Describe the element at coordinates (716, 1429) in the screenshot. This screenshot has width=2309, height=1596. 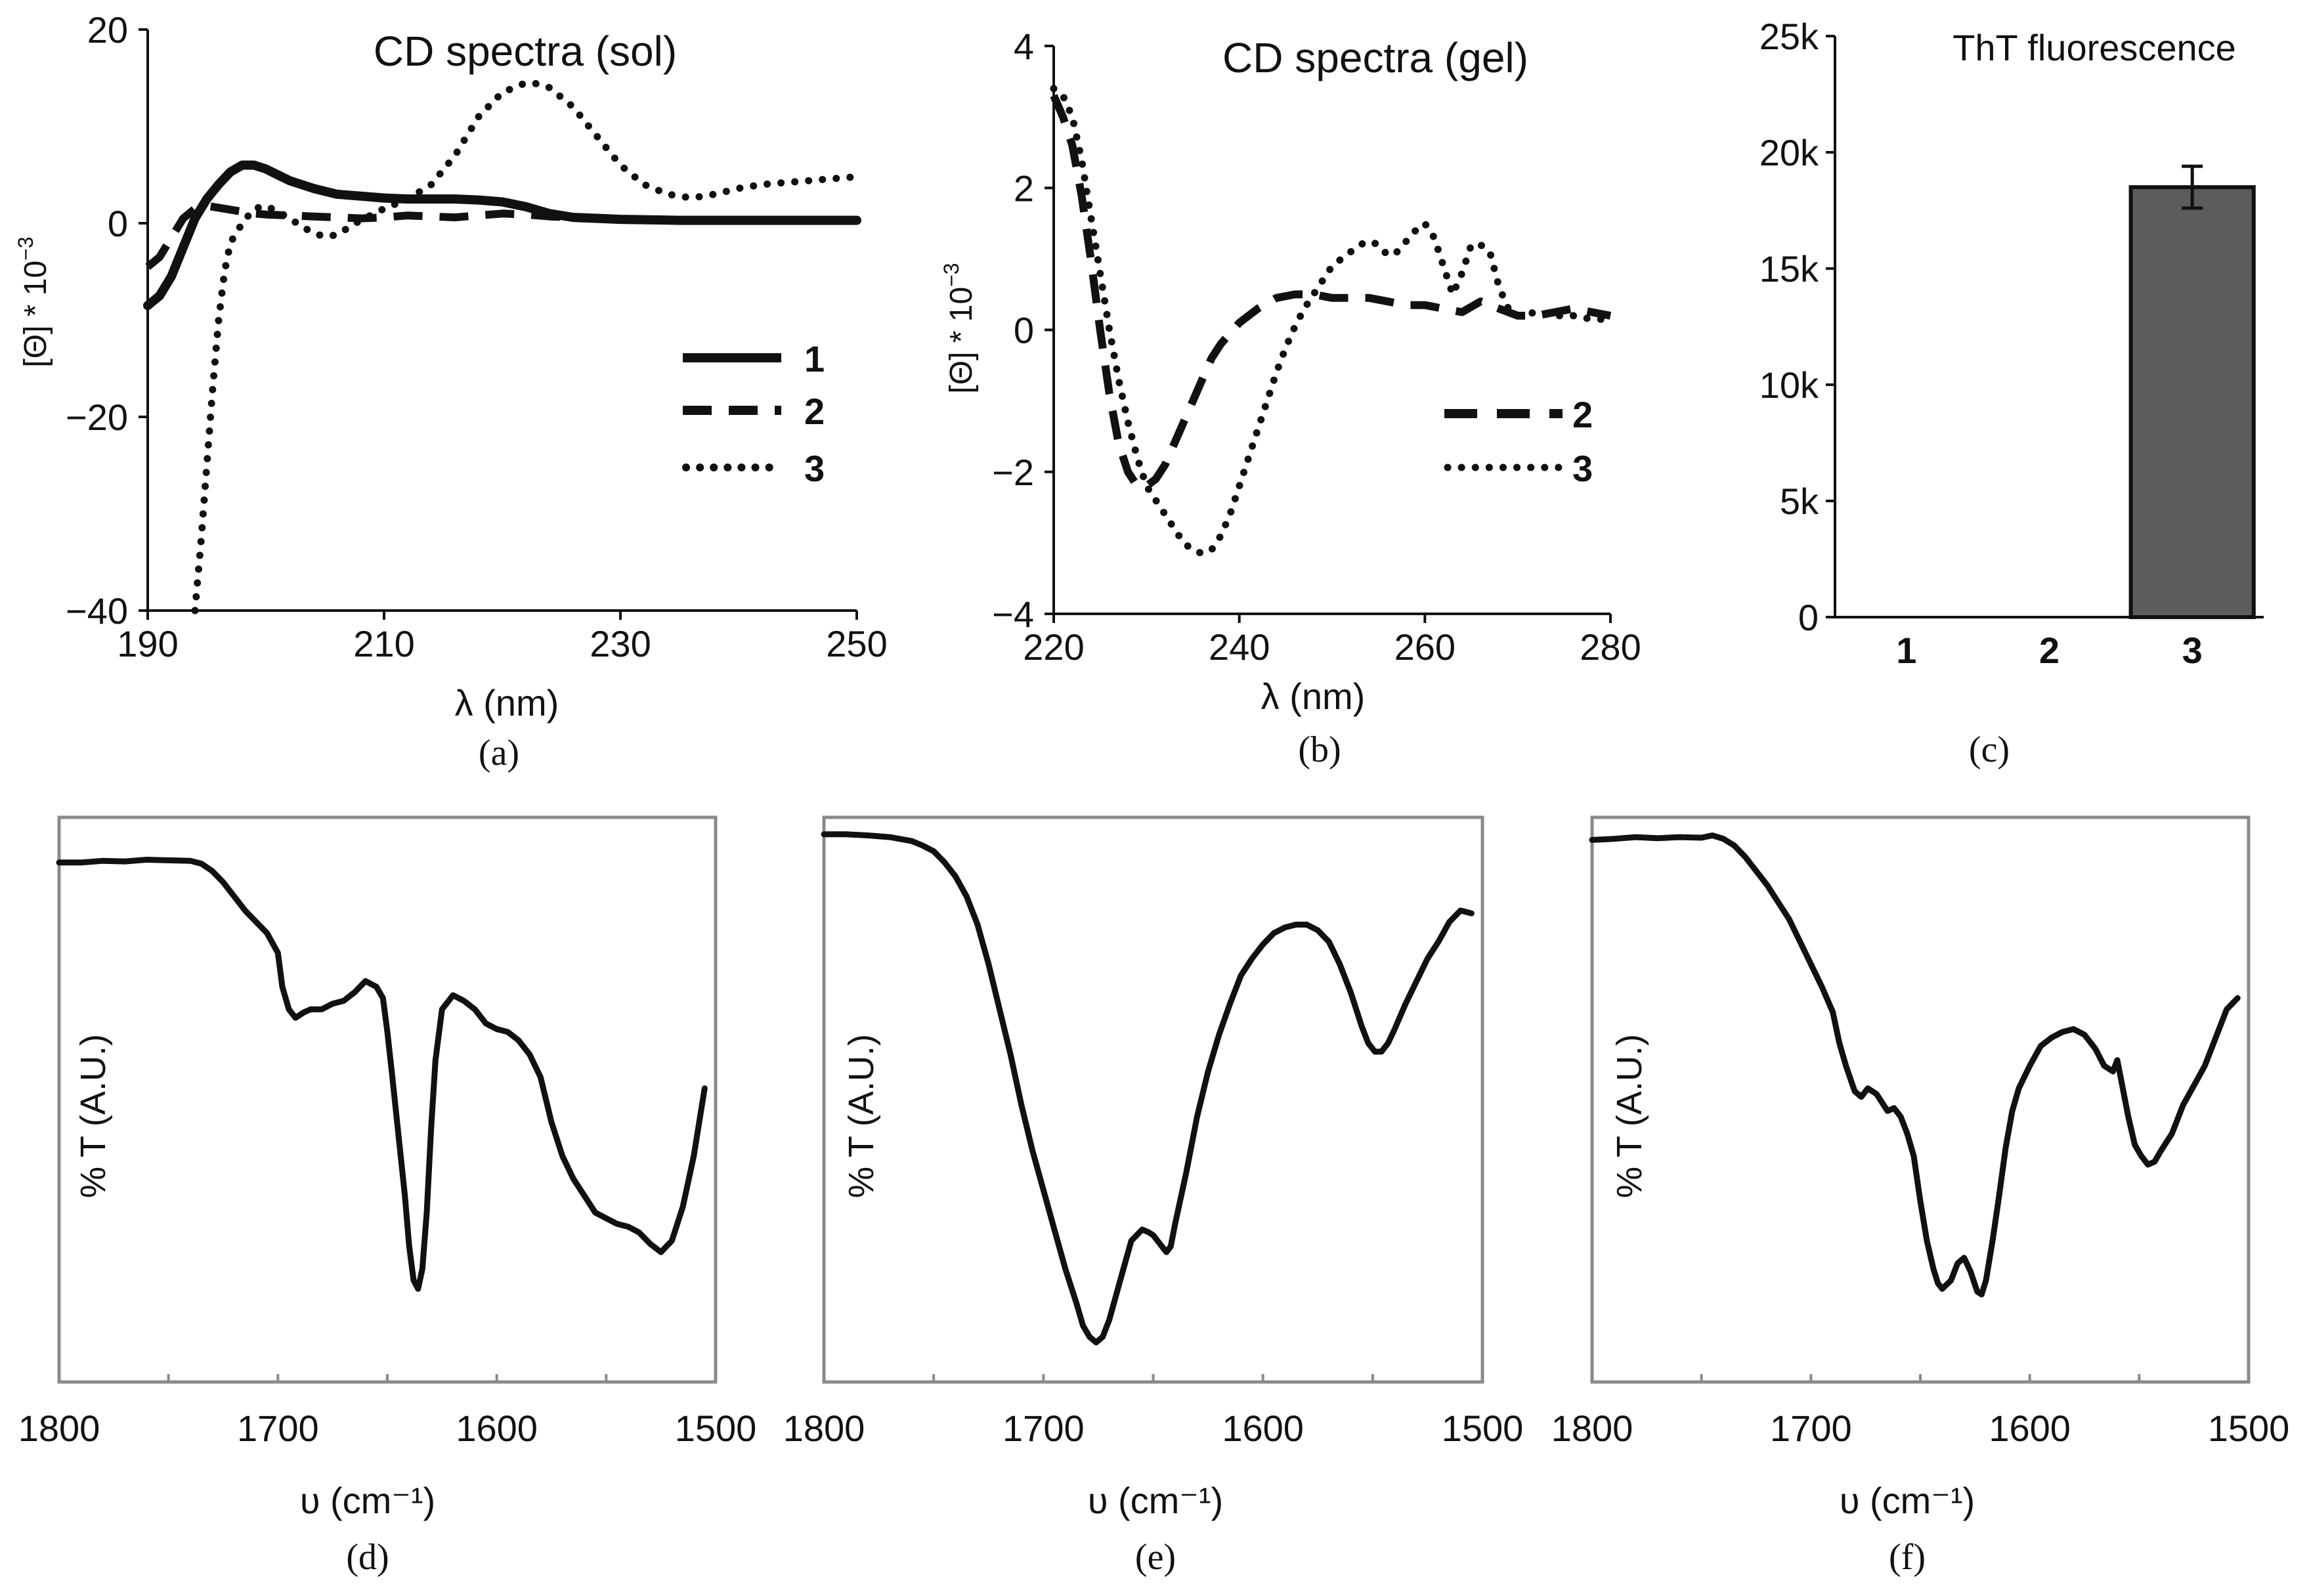
I see `panel-d-xtick-label: 1500` at that location.